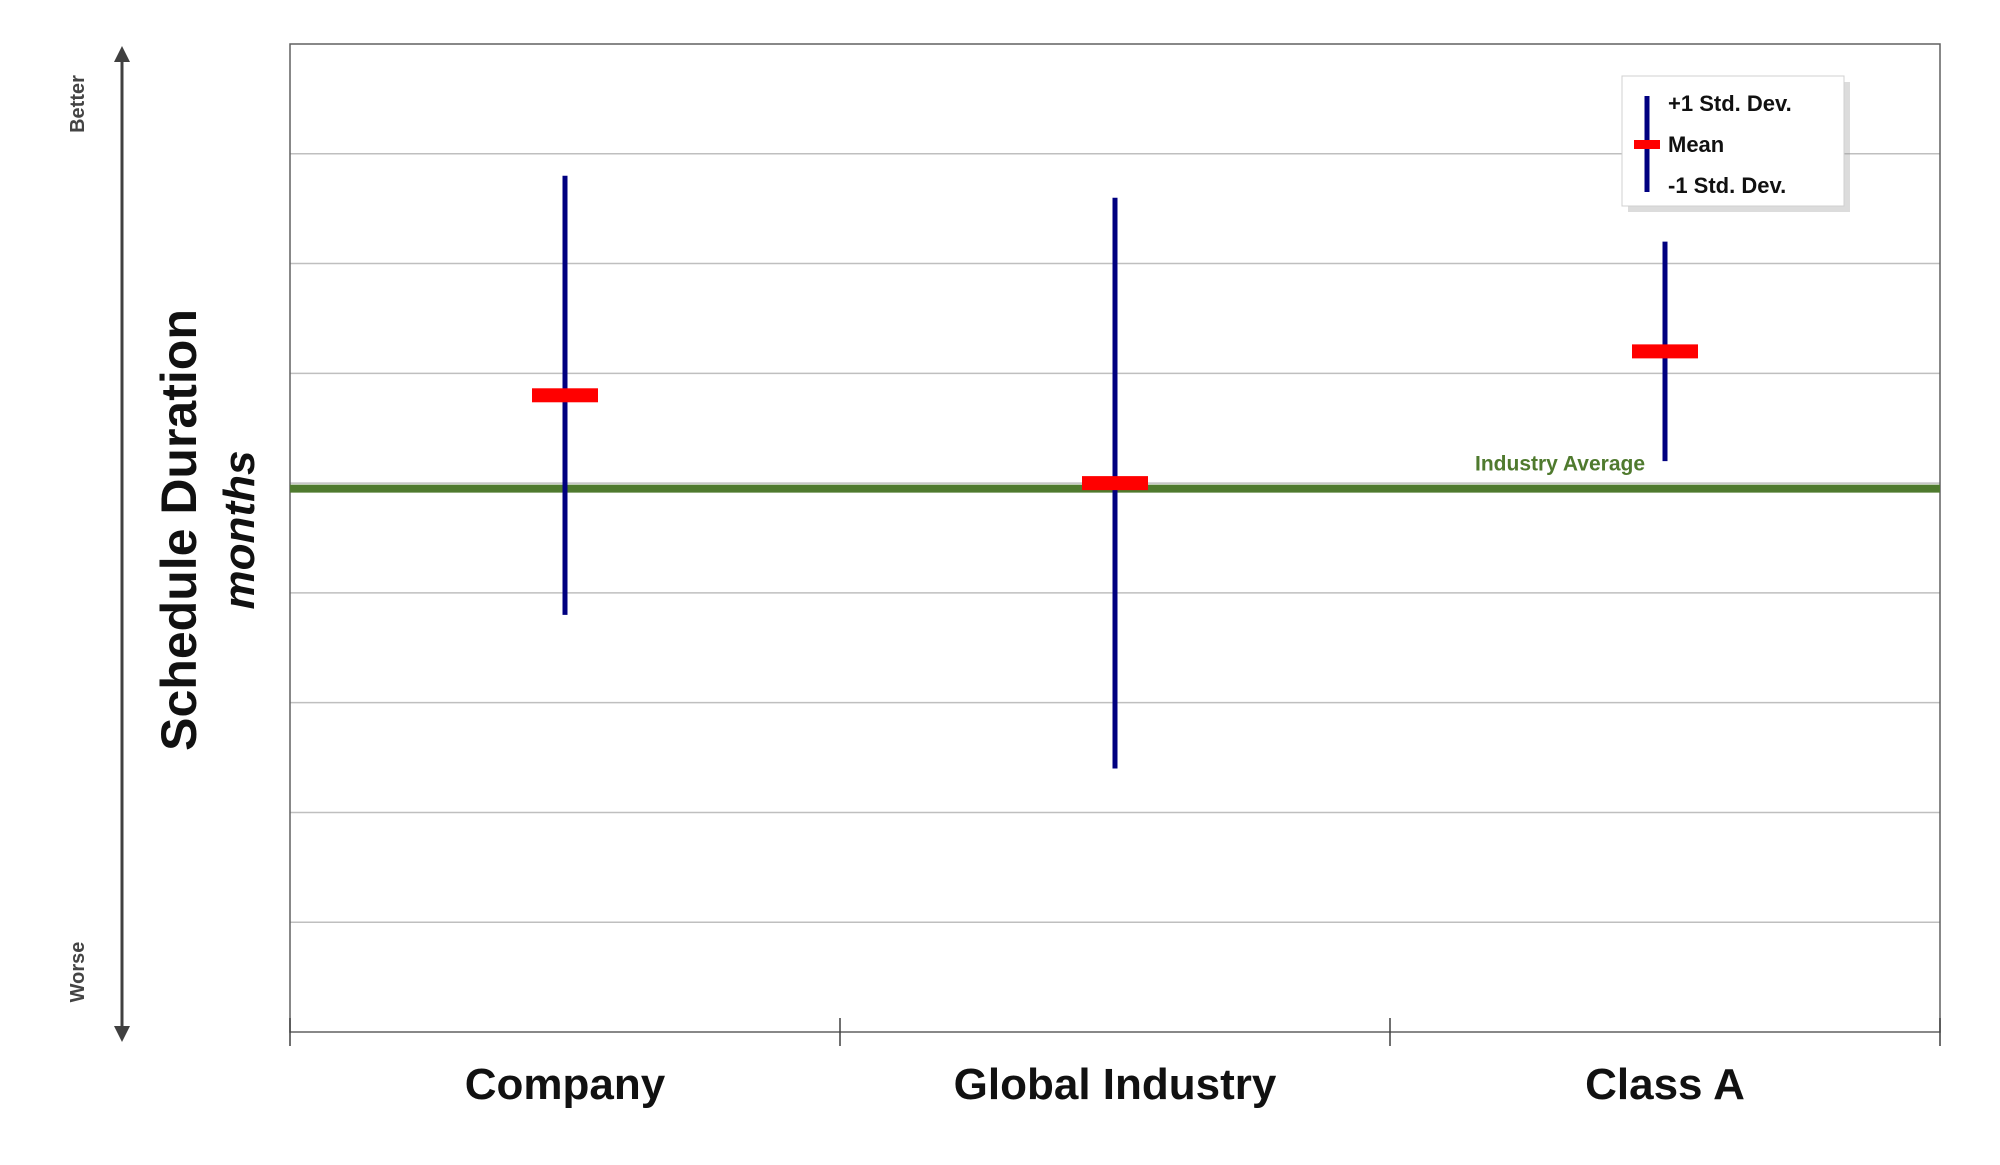 Image resolution: width=2000 pixels, height=1165 pixels. What do you see at coordinates (78, 104) in the screenshot?
I see `better-label: Better` at bounding box center [78, 104].